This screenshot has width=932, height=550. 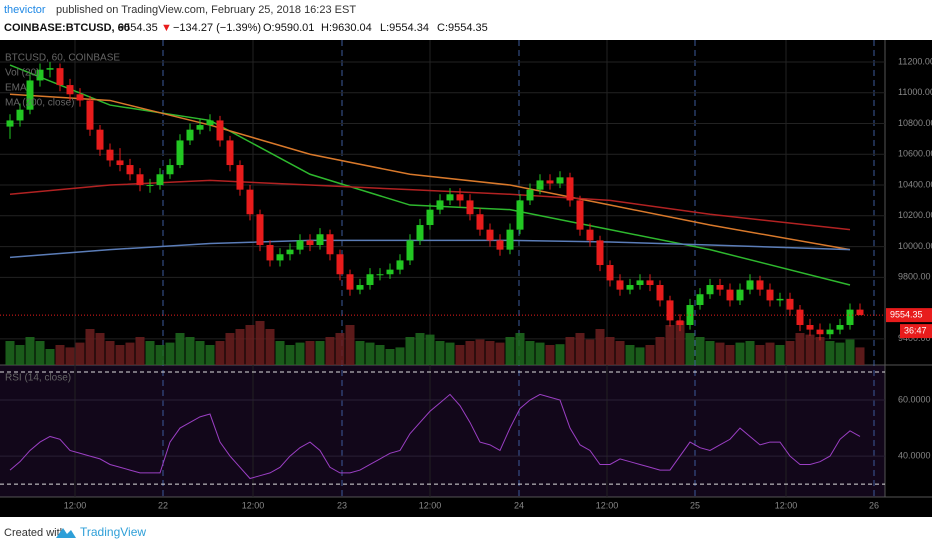 I want to click on y-tick-label: 11200.00, so click(x=915, y=61).